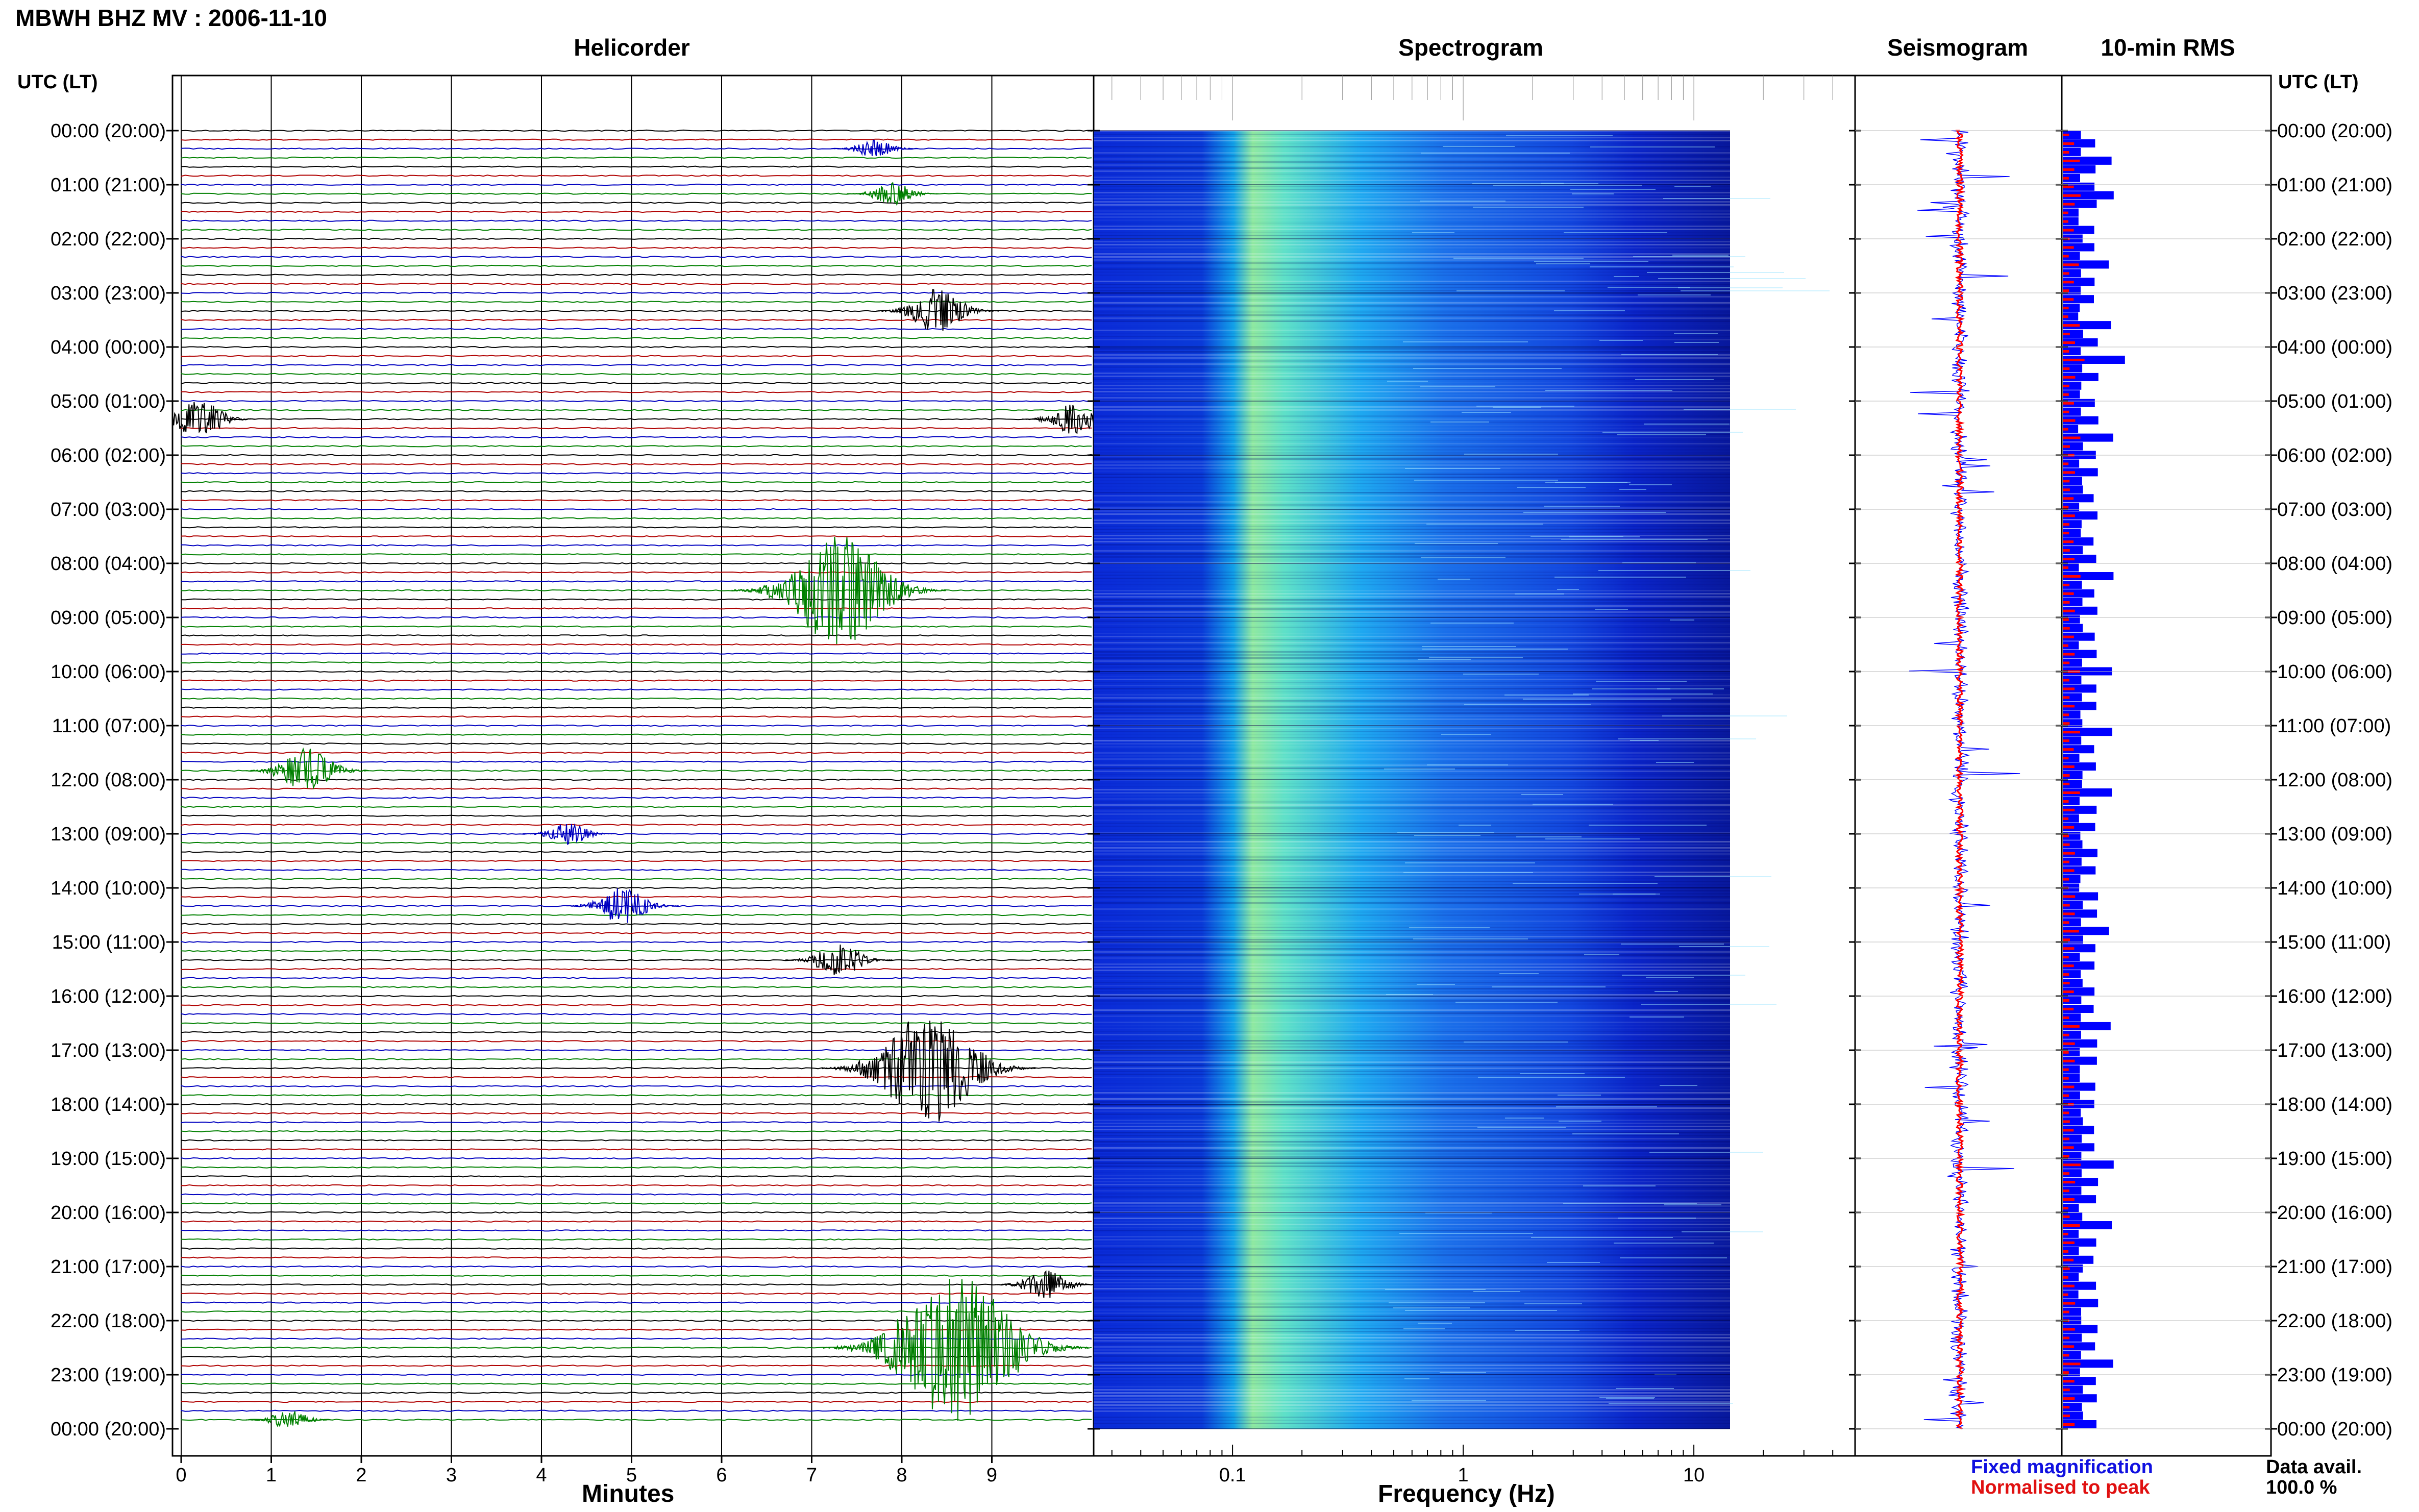 Image resolution: width=2419 pixels, height=1512 pixels. What do you see at coordinates (57, 82) in the screenshot?
I see `left-axis-heading: UTC (LT)` at bounding box center [57, 82].